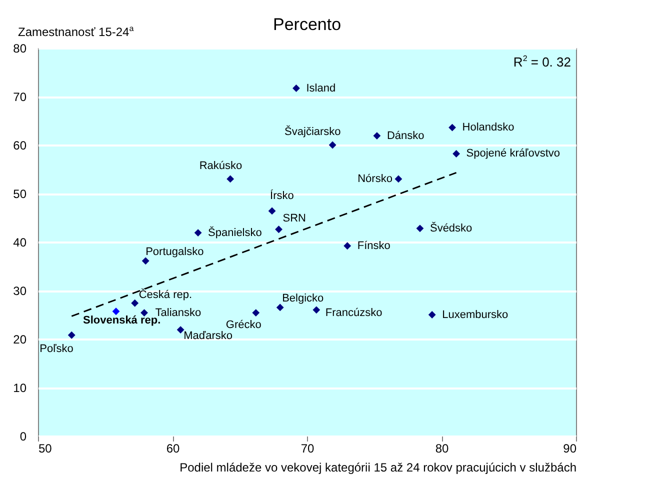 This screenshot has width=671, height=489. What do you see at coordinates (307, 449) in the screenshot?
I see `x-tick-label: 70` at bounding box center [307, 449].